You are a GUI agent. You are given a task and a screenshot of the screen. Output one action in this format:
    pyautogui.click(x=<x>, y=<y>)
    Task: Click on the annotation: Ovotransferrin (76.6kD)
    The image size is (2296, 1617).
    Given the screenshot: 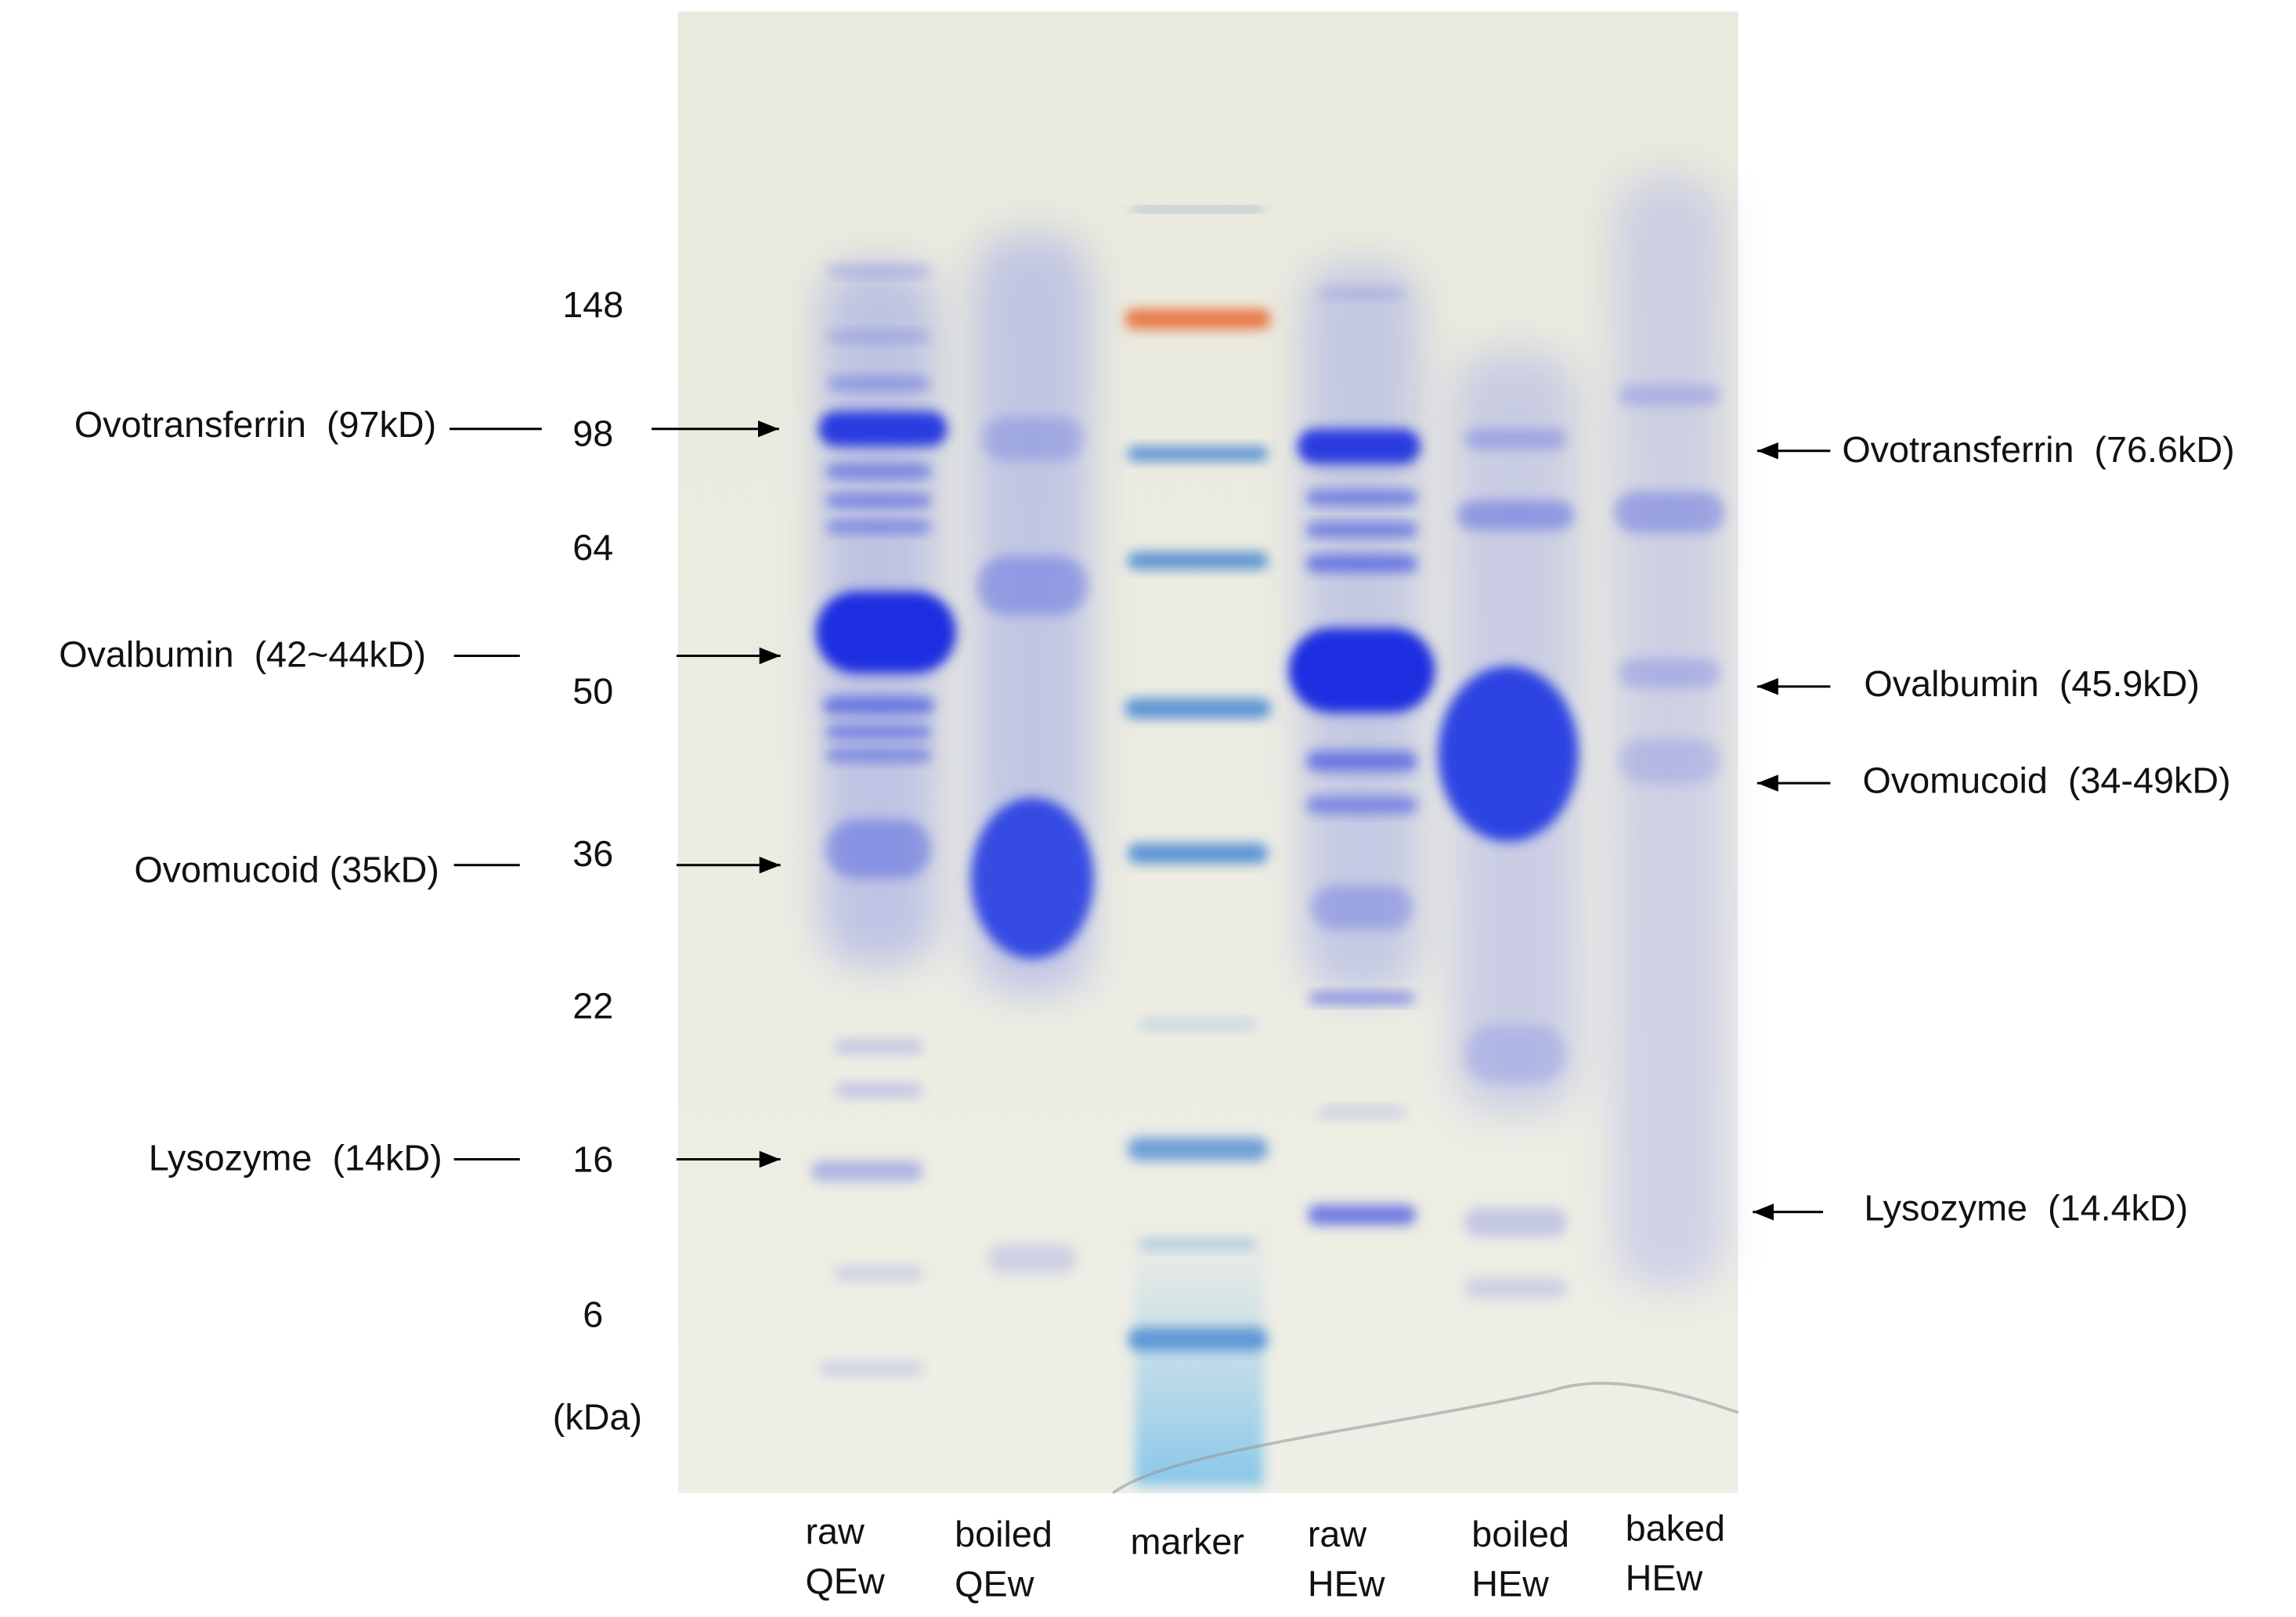 What is the action you would take?
    pyautogui.click(x=2038, y=449)
    